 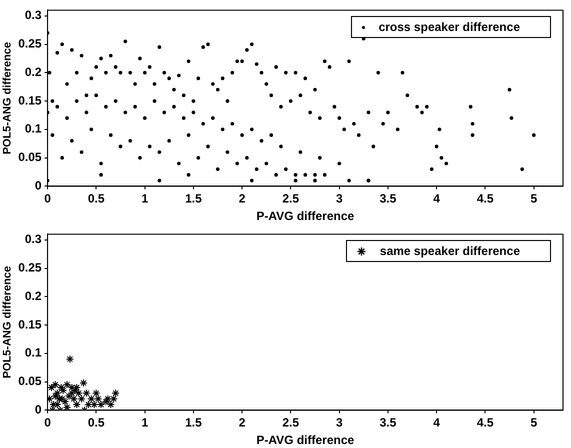 I want to click on legend-label: cross speaker difference, so click(x=449, y=27).